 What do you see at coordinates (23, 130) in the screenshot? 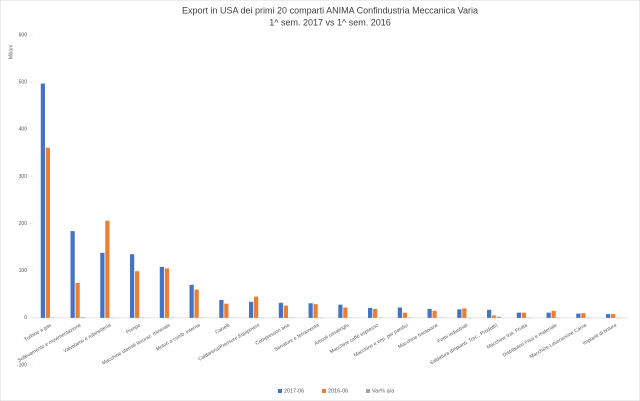
I see `y-tick-label: 400` at bounding box center [23, 130].